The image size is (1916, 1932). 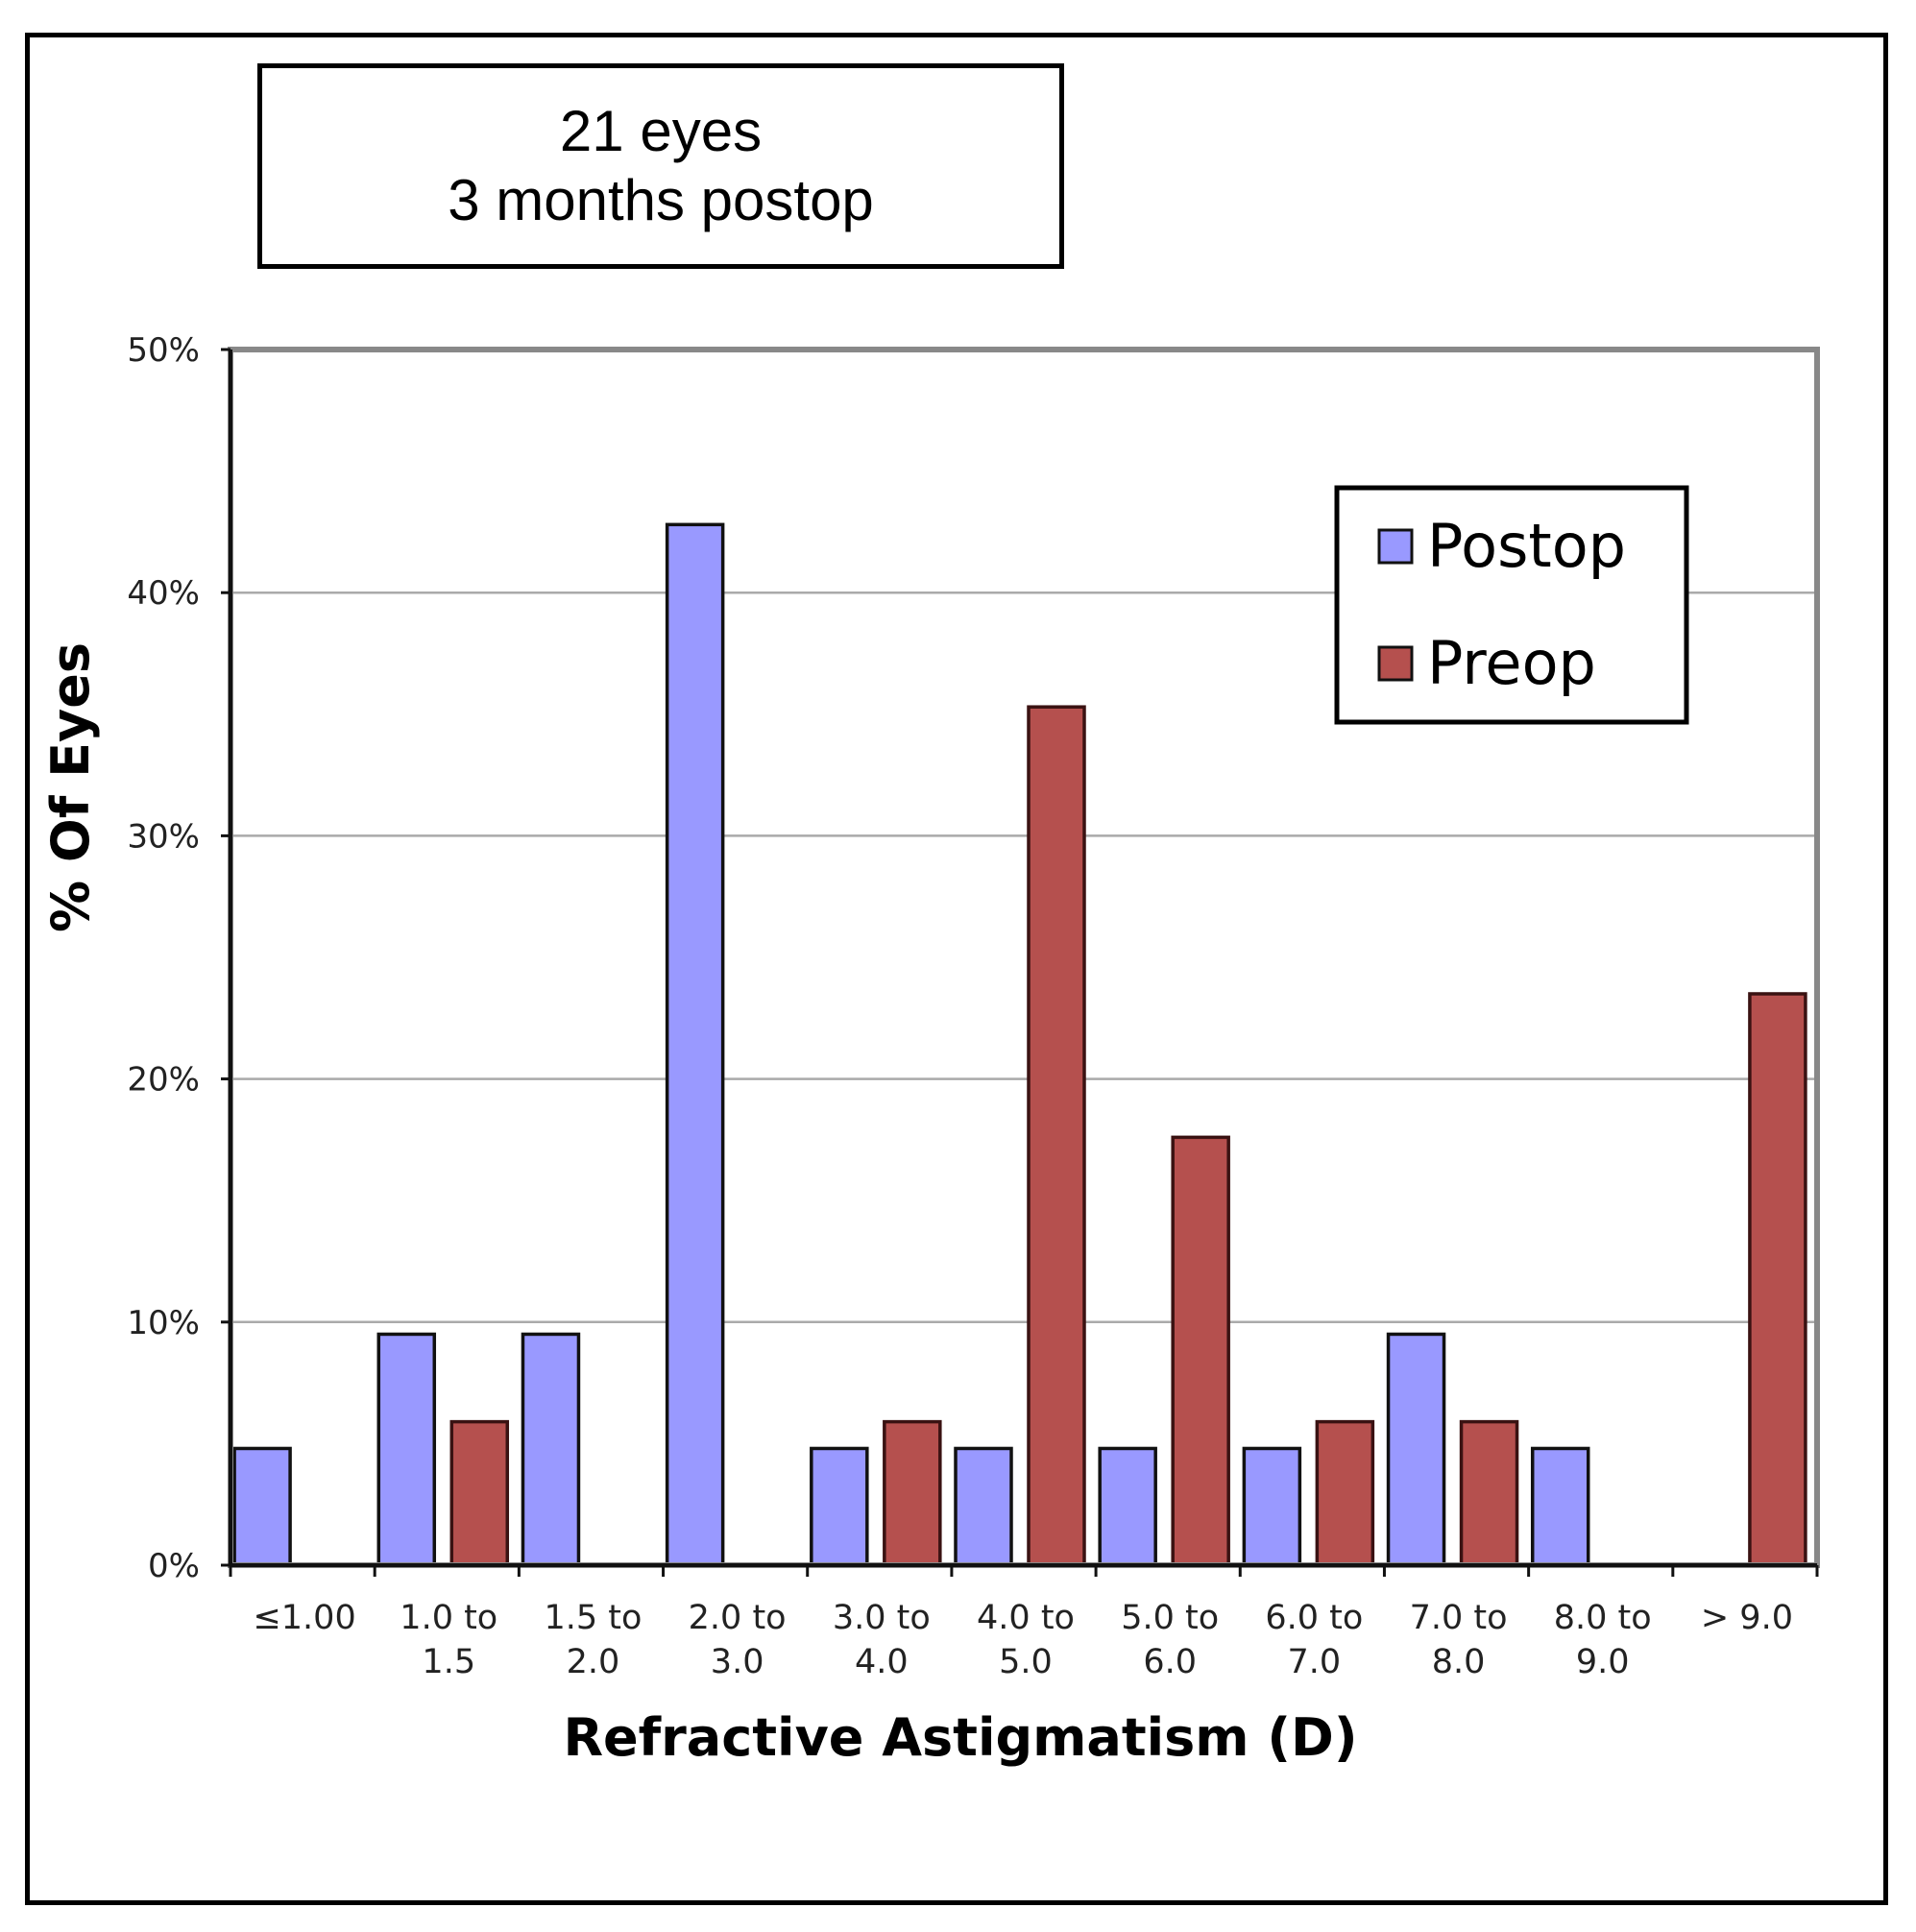 What do you see at coordinates (960, 1737) in the screenshot?
I see `x-axis-title: Refractive Astigmatism (D)` at bounding box center [960, 1737].